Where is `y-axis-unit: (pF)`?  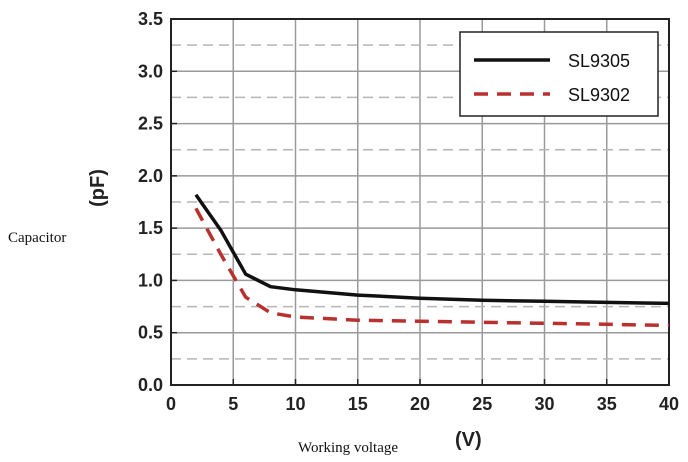 y-axis-unit: (pF) is located at coordinates (98, 188).